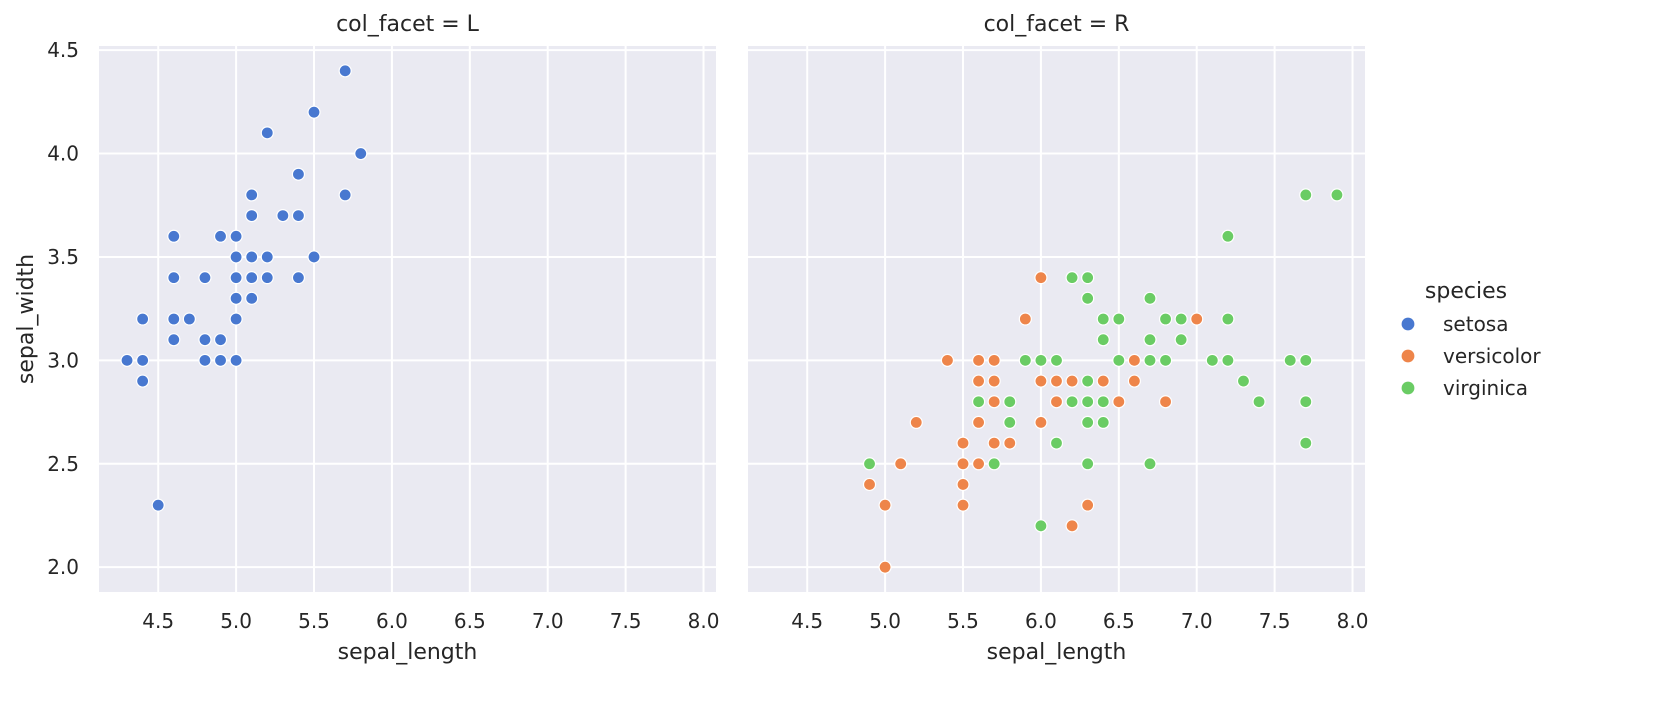  What do you see at coordinates (548, 621) in the screenshot?
I see `x-tick-label: 7.0` at bounding box center [548, 621].